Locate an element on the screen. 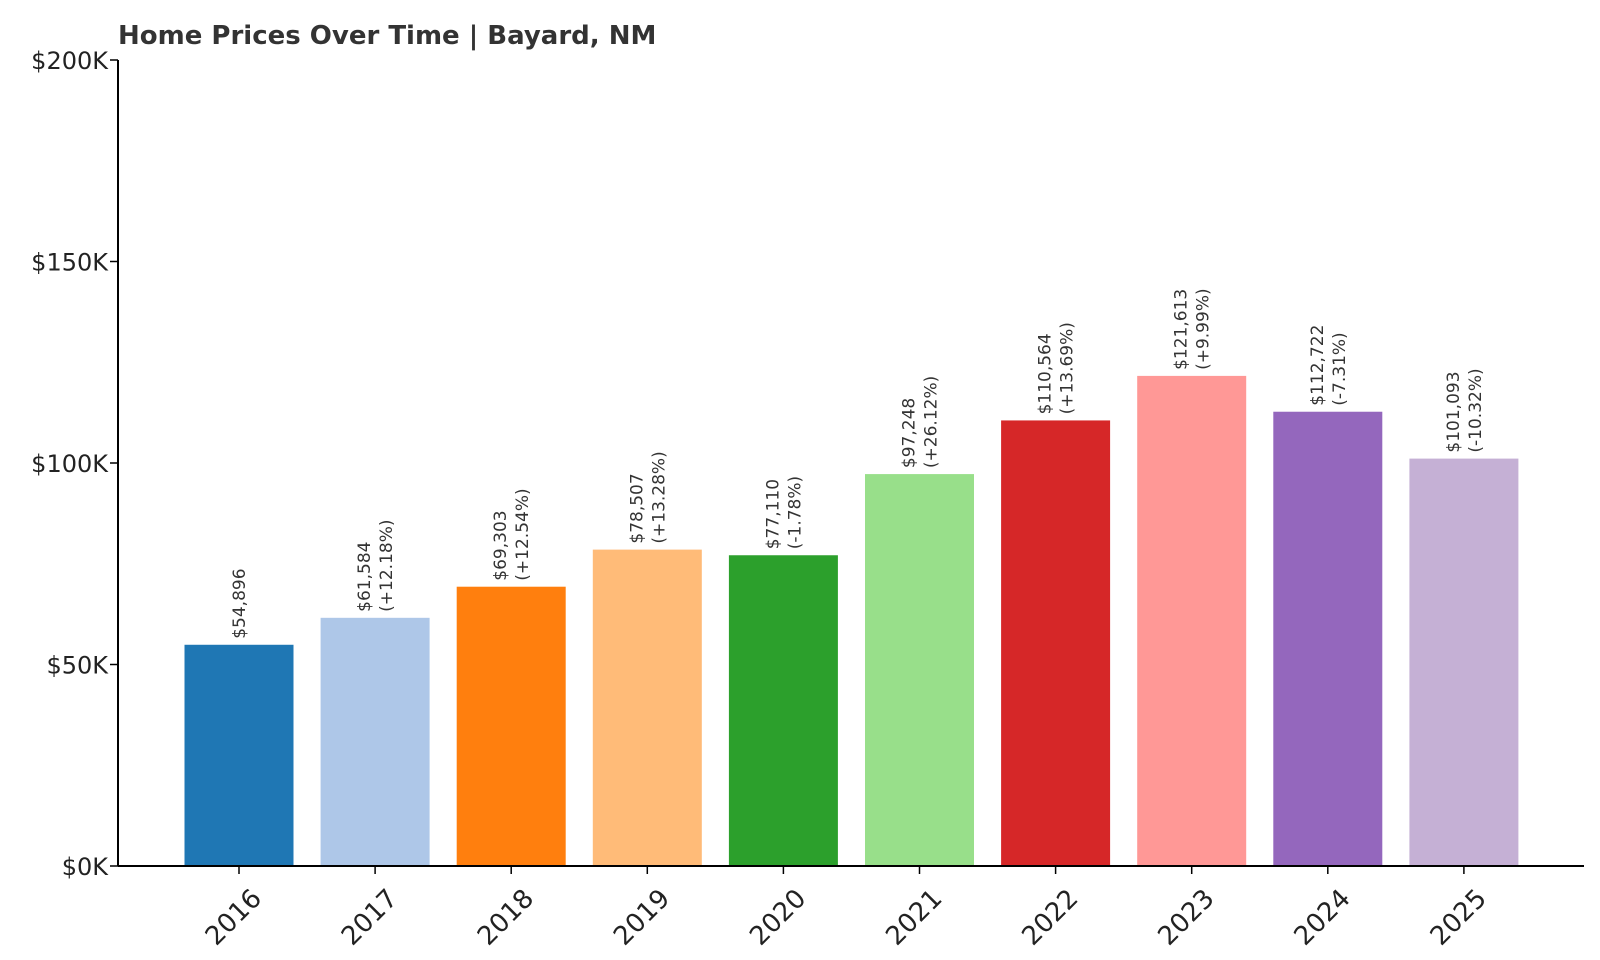 The width and height of the screenshot is (1600, 960). bar-value-label: $77,110 is located at coordinates (773, 514).